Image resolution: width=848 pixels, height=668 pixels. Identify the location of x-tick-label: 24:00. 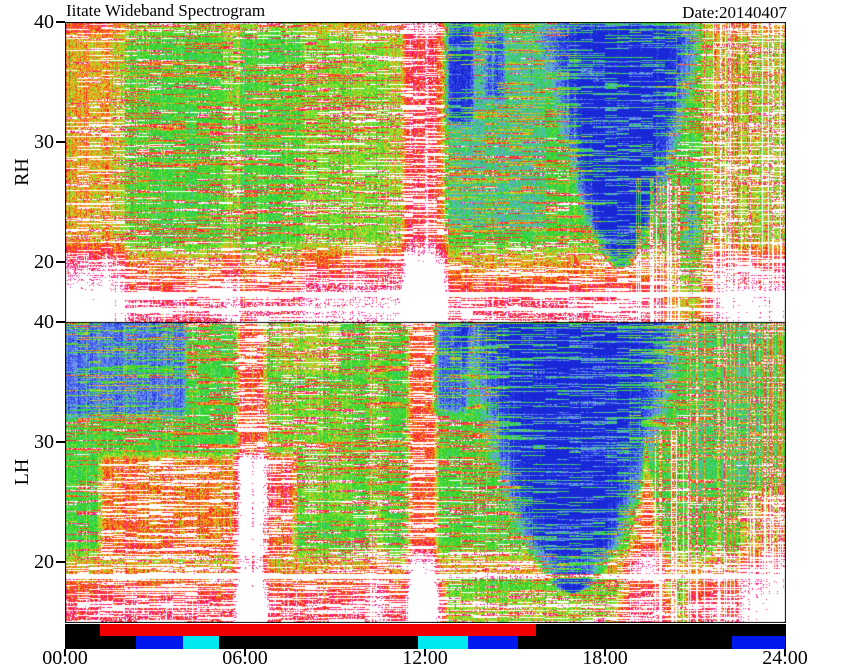
(785, 657).